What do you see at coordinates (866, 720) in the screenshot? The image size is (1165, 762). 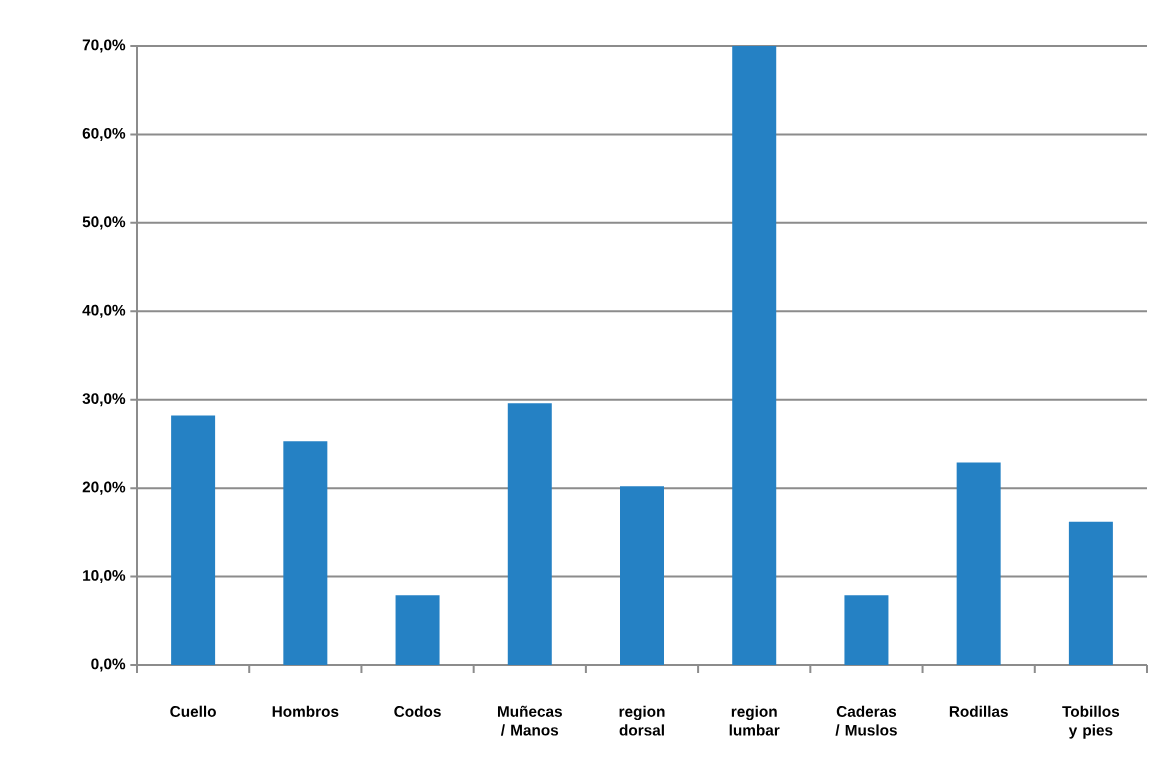 I see `x-tick-label: Caderas / Muslos` at bounding box center [866, 720].